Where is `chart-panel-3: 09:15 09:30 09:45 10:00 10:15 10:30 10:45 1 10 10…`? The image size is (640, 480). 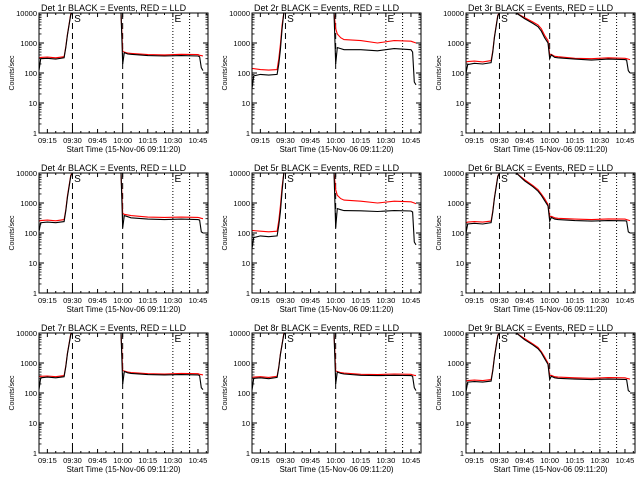 chart-panel-3: 09:15 09:30 09:45 10:00 10:15 10:30 10:45 1 10 10… is located at coordinates (536, 78).